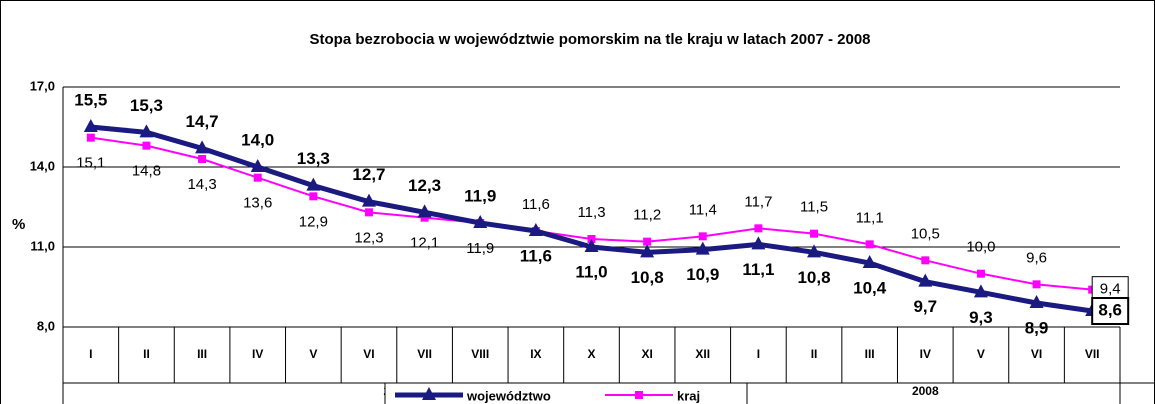 The height and width of the screenshot is (404, 1155). Describe the element at coordinates (313, 221) in the screenshot. I see `data-label: 12,9` at that location.